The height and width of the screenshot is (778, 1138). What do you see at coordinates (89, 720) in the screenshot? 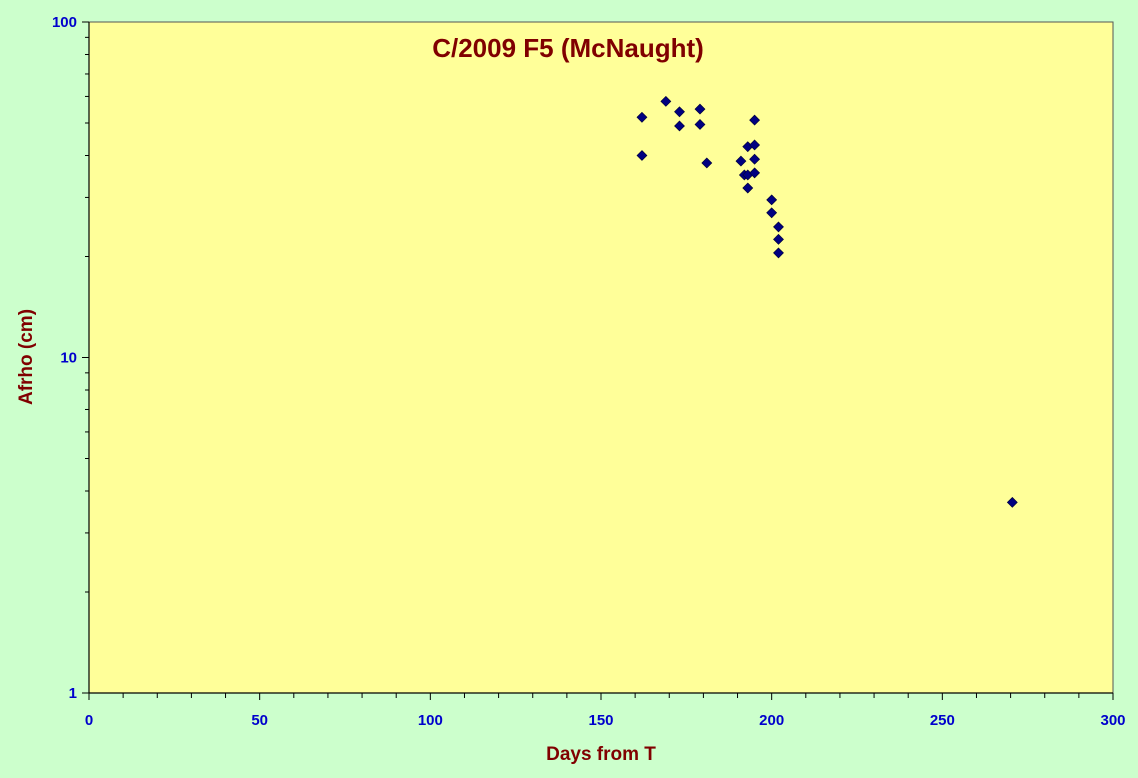
I see `x-tick-label: 0` at bounding box center [89, 720].